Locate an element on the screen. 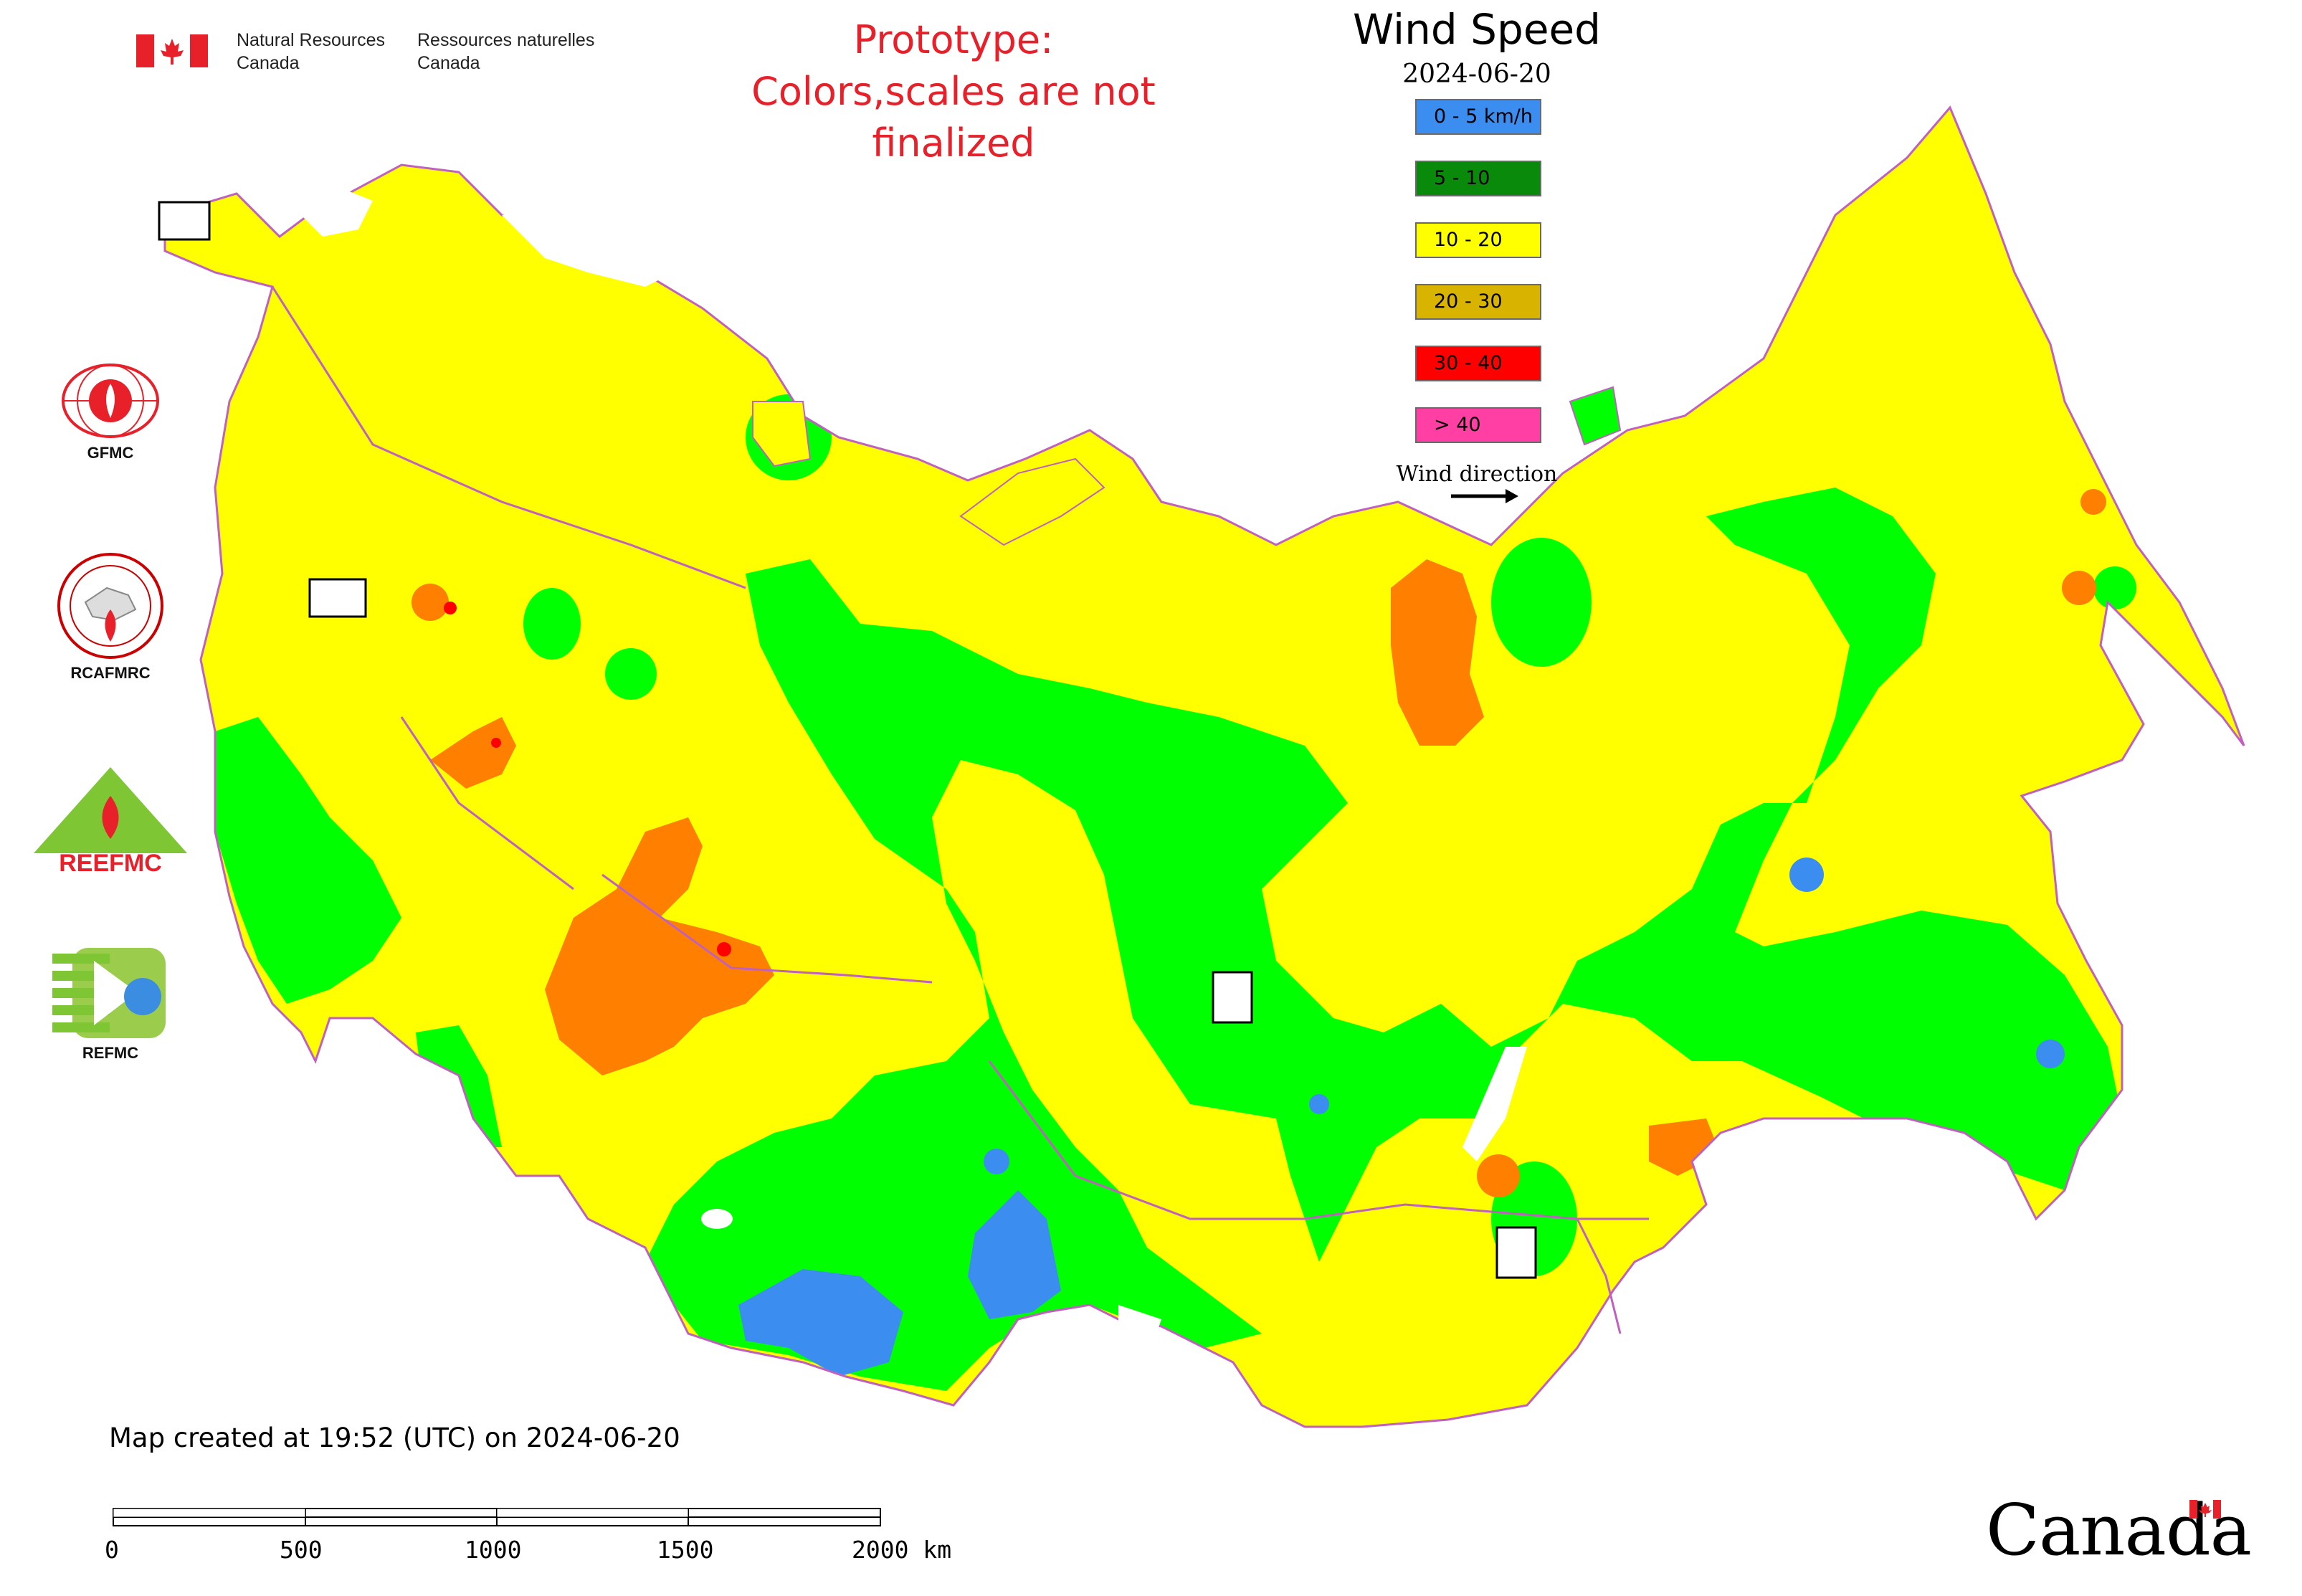  scale-bar is located at coordinates (497, 1517).